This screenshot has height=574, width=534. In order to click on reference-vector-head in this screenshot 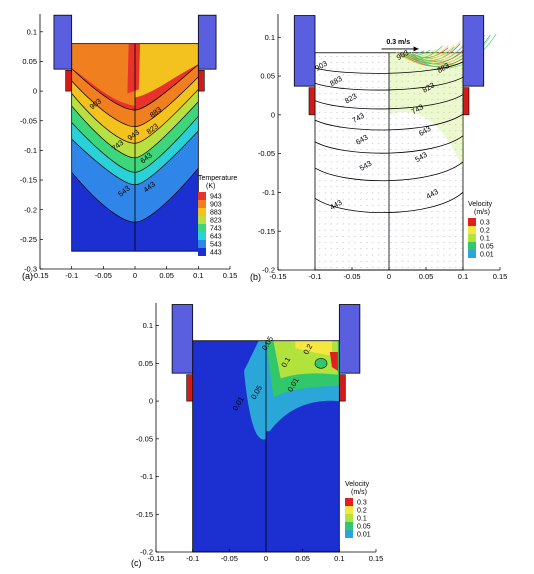, I will do `click(416, 49)`.